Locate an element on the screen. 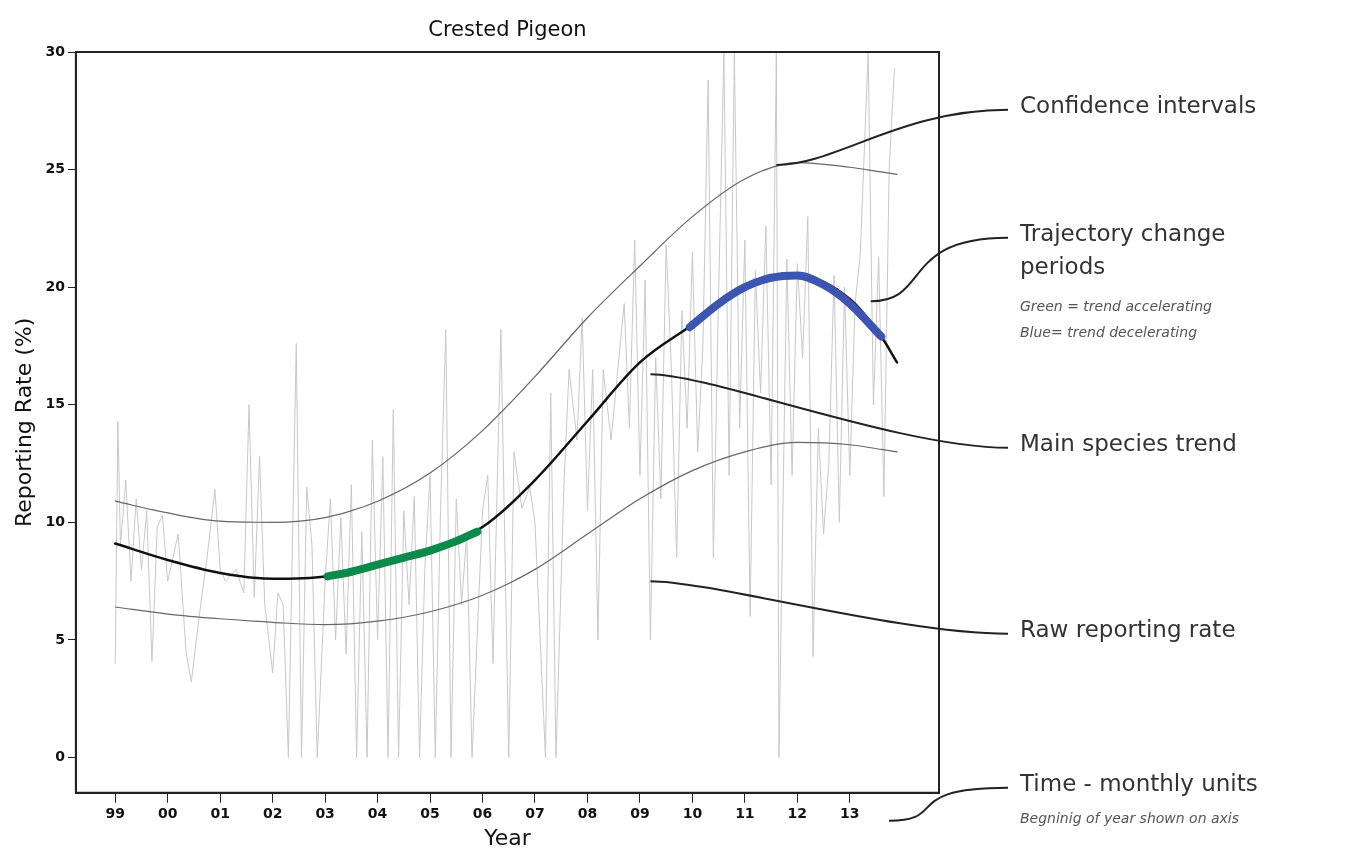 This screenshot has width=1352, height=864. y-tick-label: 30 is located at coordinates (55, 50).